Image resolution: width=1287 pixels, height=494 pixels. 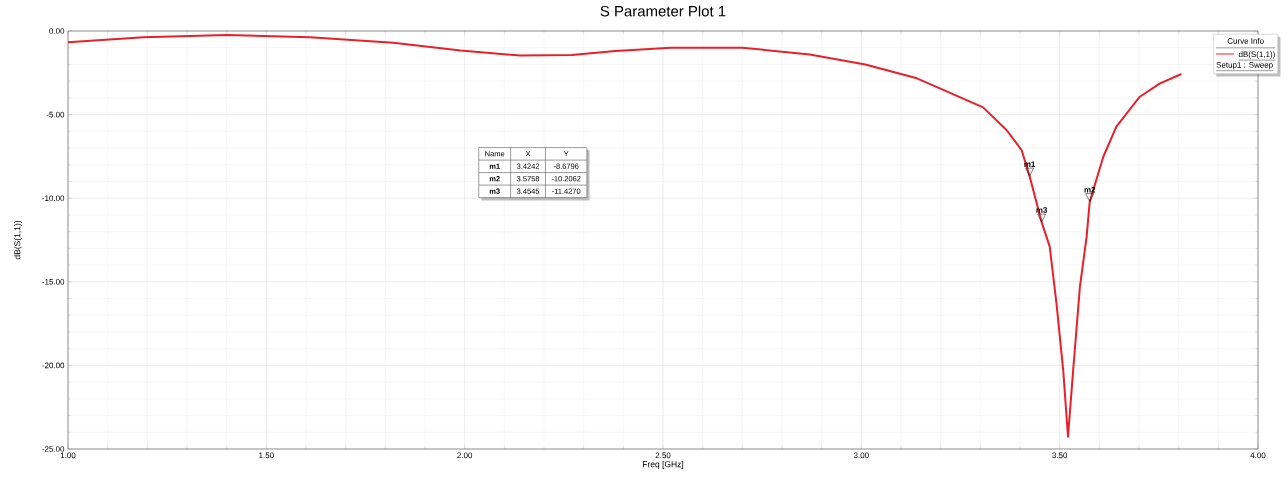 I want to click on chart-title: S Parameter Plot 1, so click(x=663, y=11).